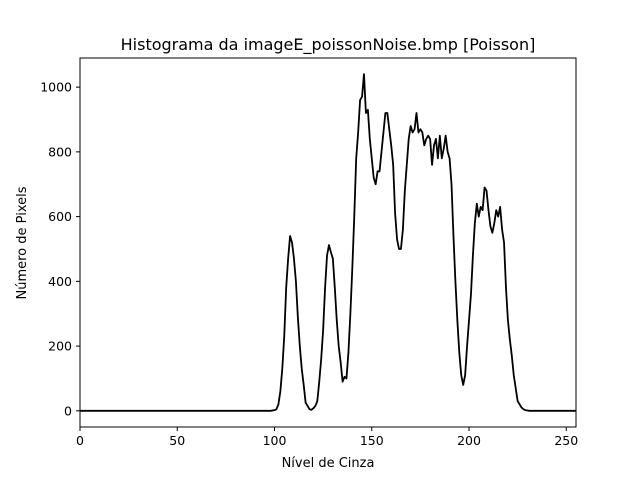 The image size is (640, 480). I want to click on x-tick-label: 150, so click(372, 440).